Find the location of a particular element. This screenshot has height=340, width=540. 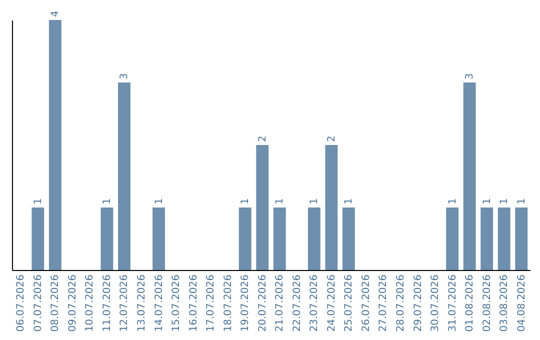

x-tick-label: 16.07.2026 is located at coordinates (194, 303).